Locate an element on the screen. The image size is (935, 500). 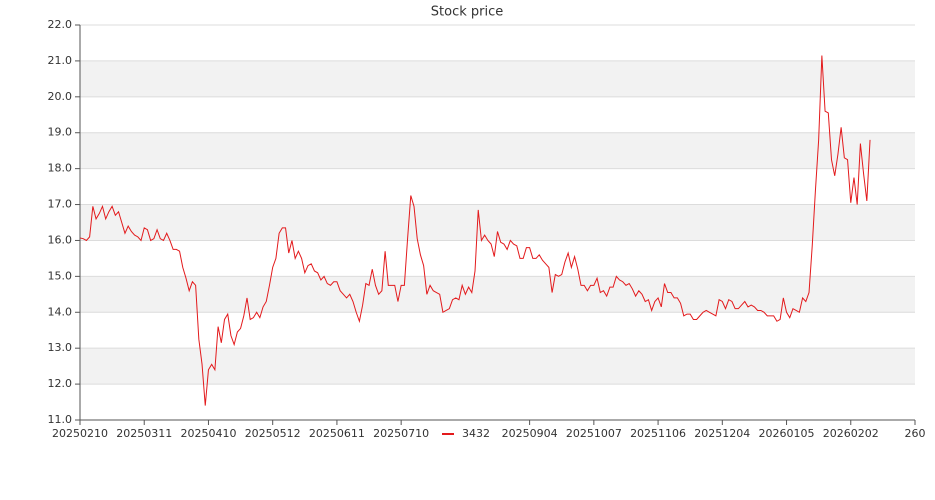
y-tick-label: 19.0 is located at coordinates (60, 132).